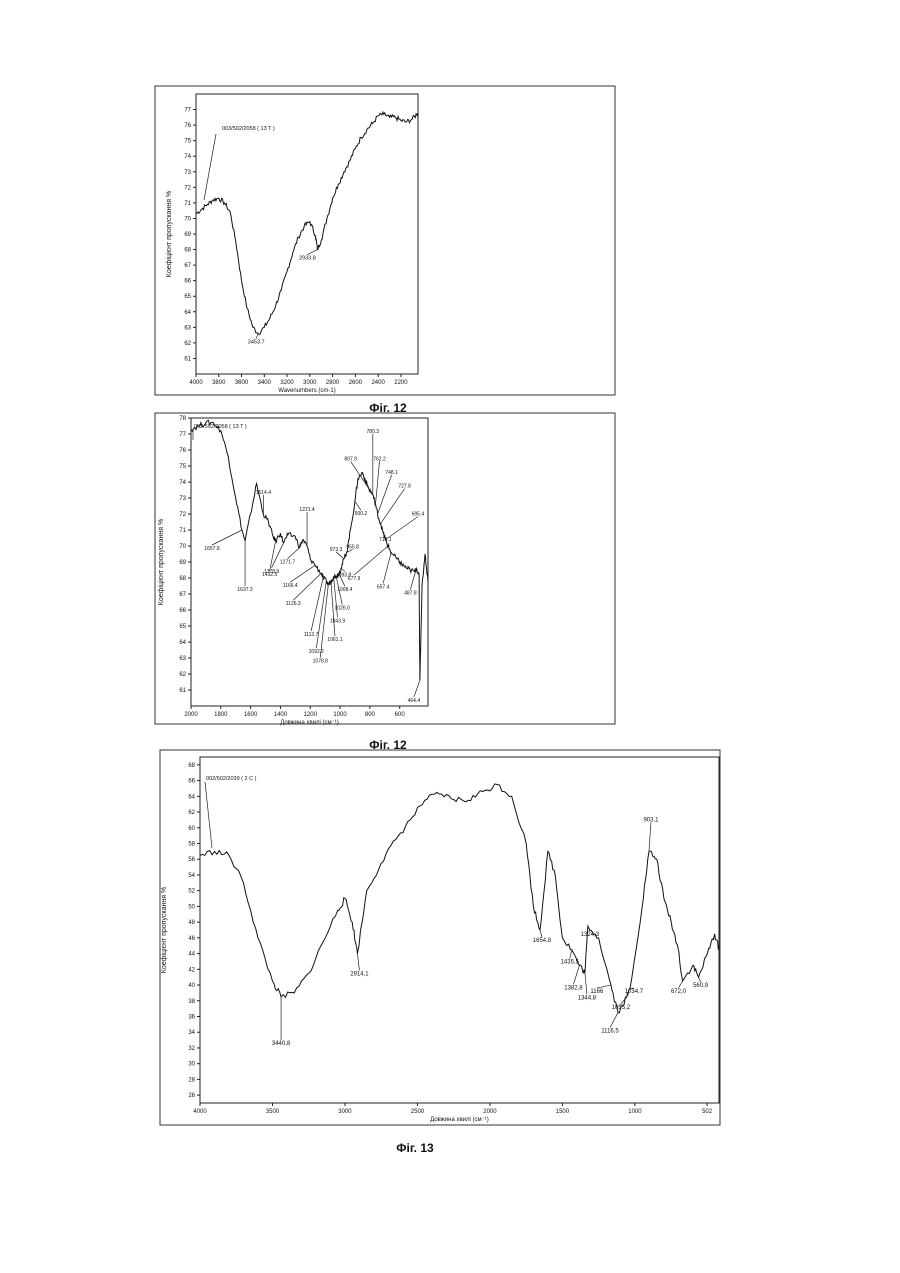  I want to click on peak-label: 1126.3, so click(293, 604).